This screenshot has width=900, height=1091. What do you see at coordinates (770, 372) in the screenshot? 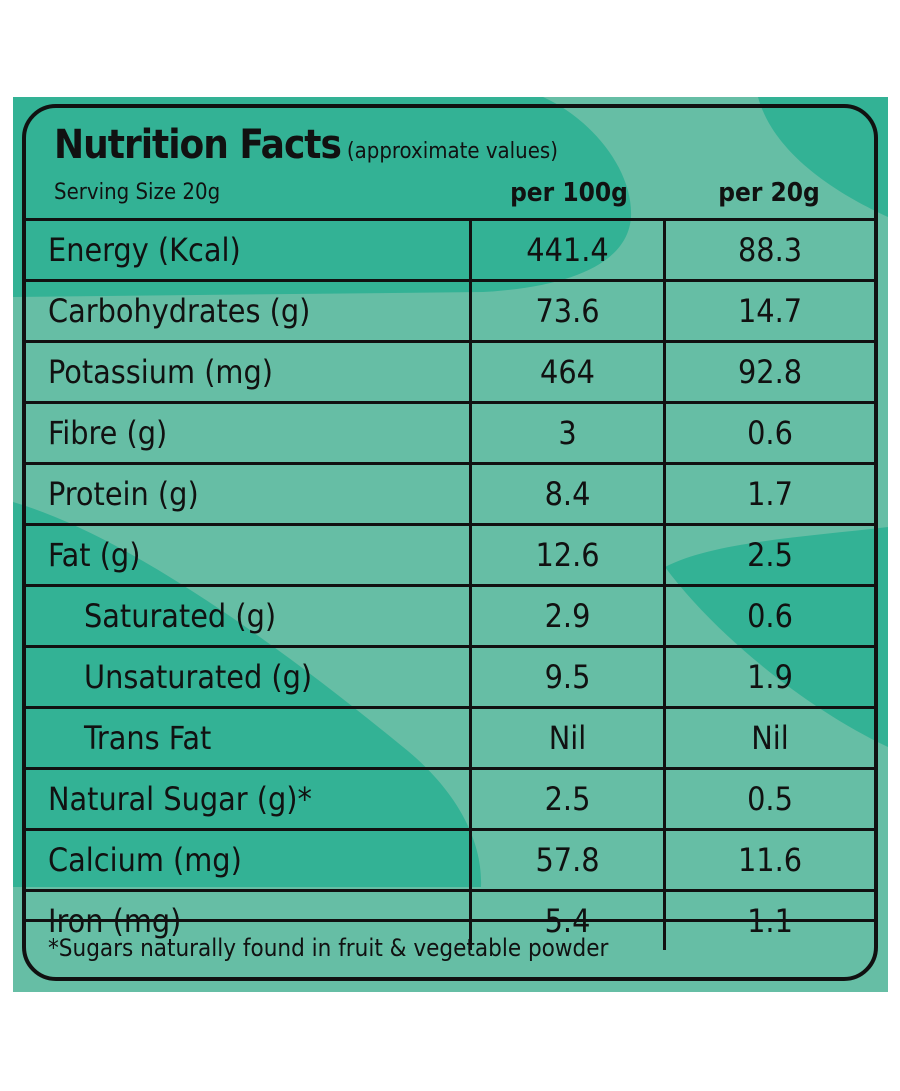
I see `value-per-20g: 92.8` at bounding box center [770, 372].